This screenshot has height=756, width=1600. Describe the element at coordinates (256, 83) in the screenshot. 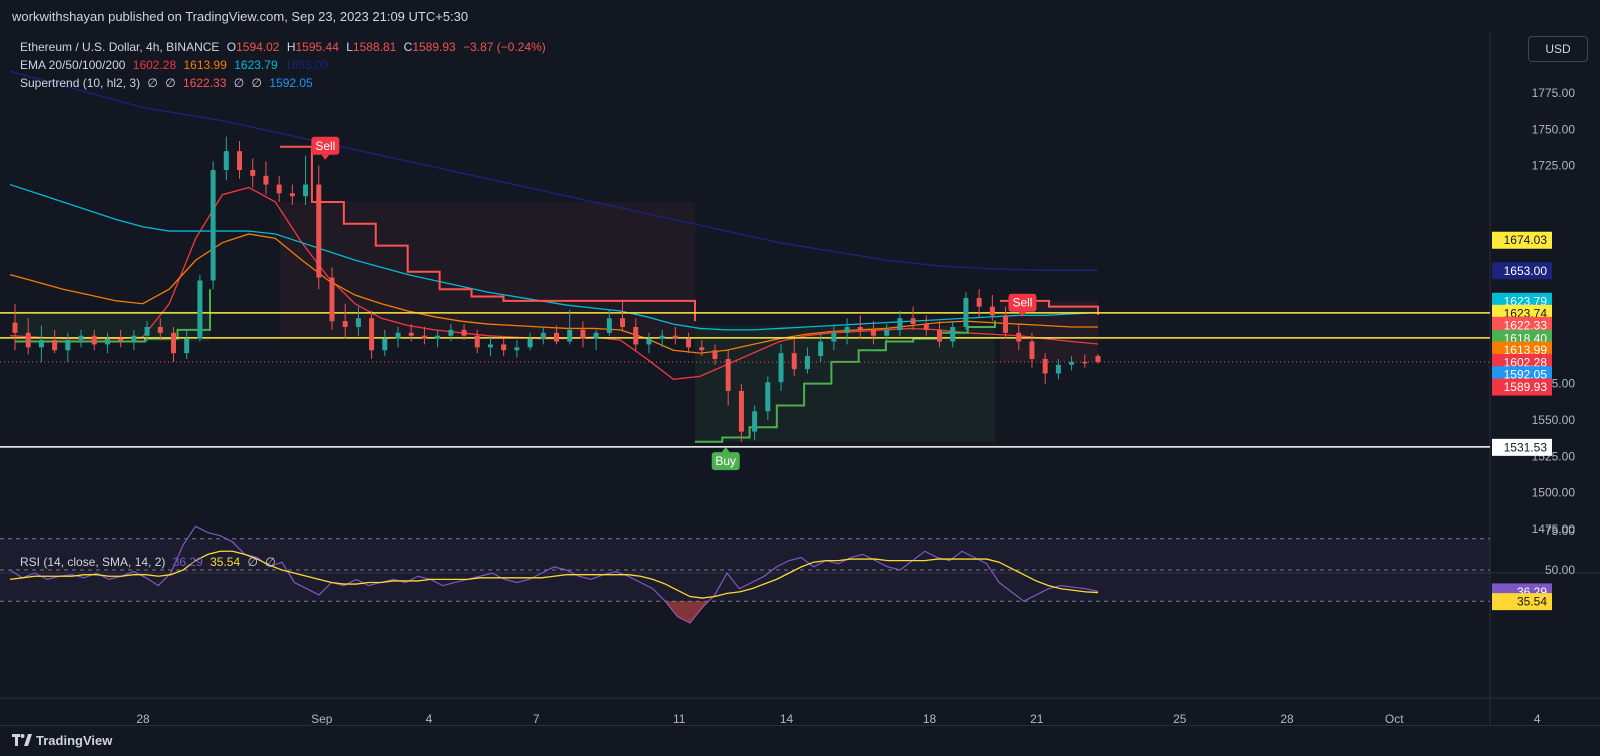

I see `st-empty-4: ∅` at that location.